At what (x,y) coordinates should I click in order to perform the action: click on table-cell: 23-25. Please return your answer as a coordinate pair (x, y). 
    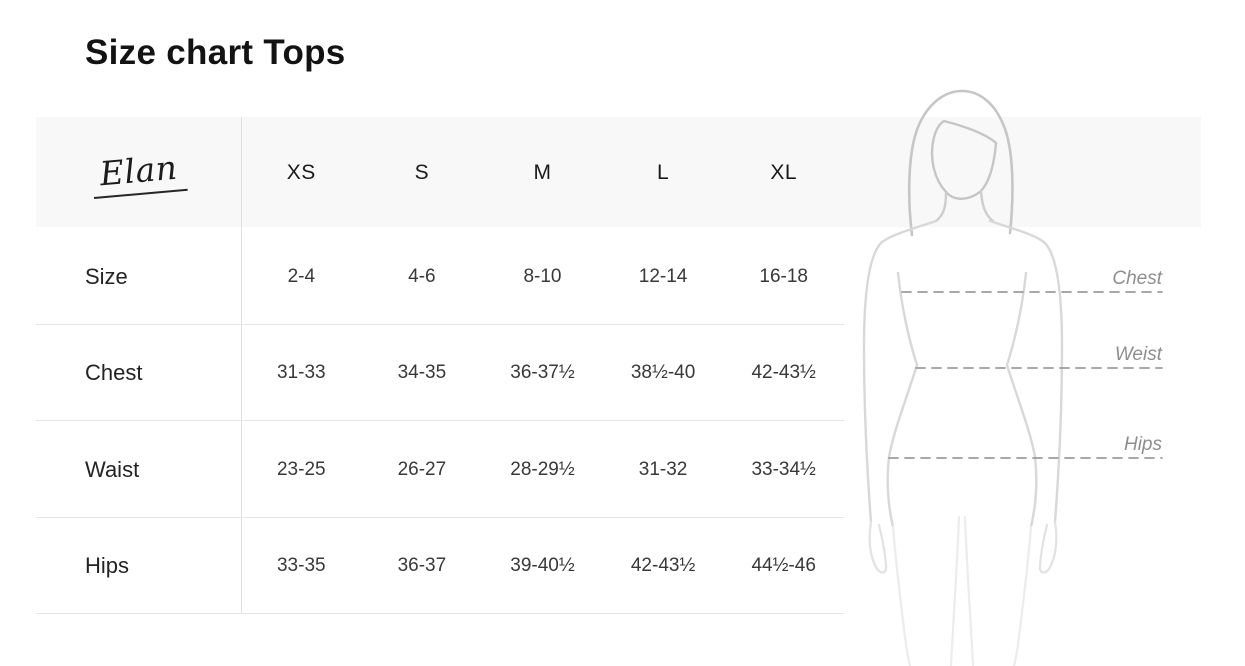
    Looking at the image, I should click on (301, 469).